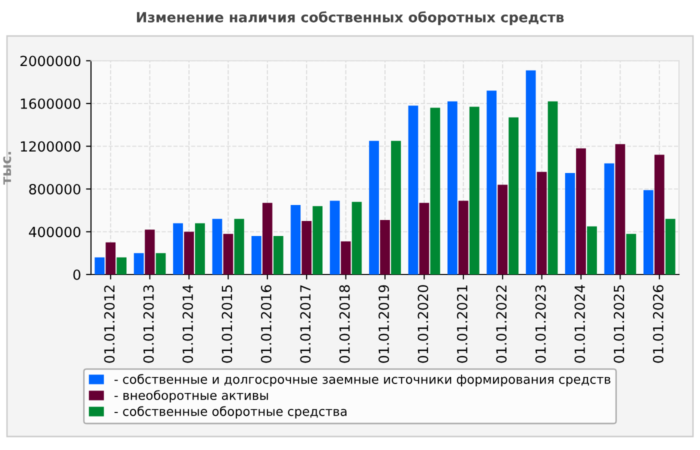  I want to click on x-tick-label: 01.01.2021, so click(462, 324).